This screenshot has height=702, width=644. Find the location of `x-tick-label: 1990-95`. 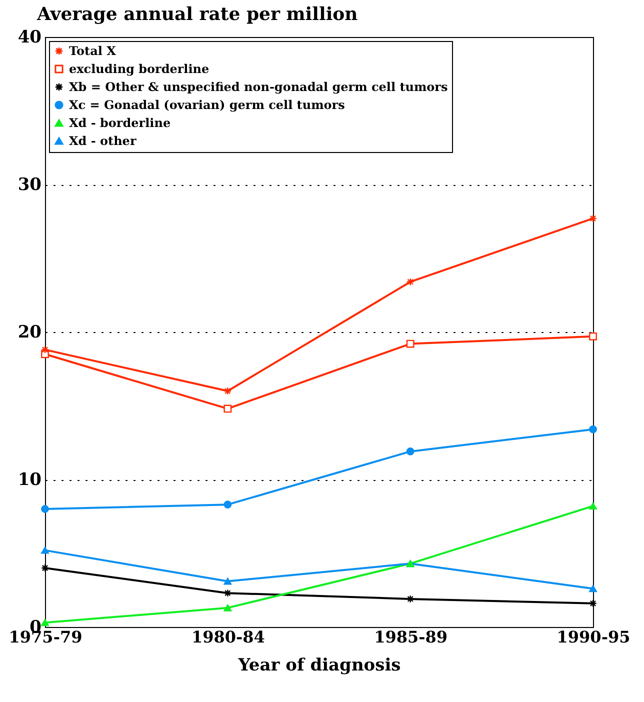

x-tick-label: 1990-95 is located at coordinates (593, 637).